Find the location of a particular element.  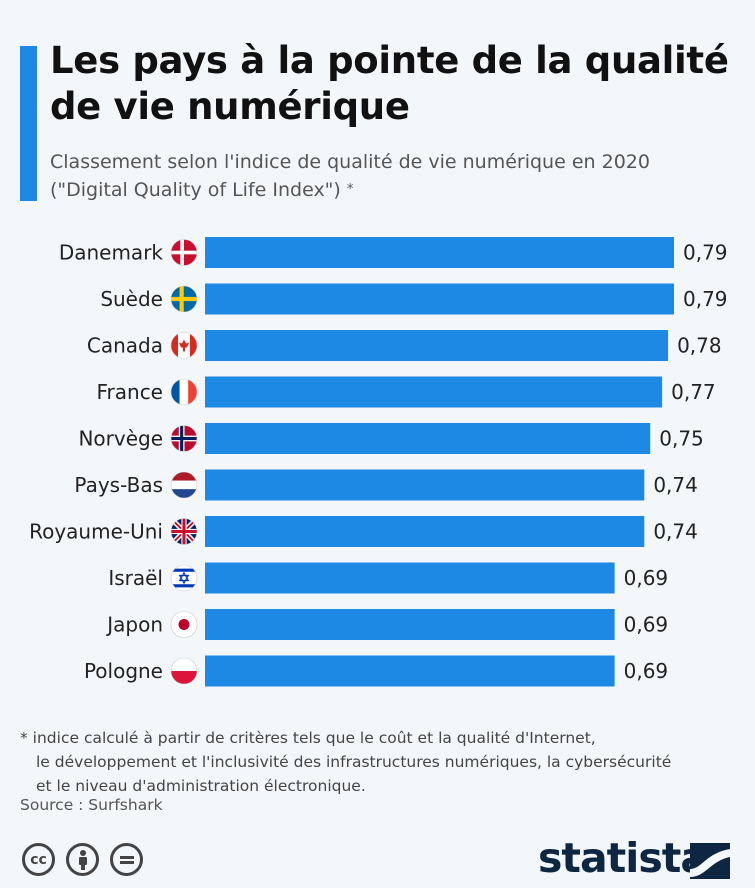

category-label: Israël is located at coordinates (135, 578).